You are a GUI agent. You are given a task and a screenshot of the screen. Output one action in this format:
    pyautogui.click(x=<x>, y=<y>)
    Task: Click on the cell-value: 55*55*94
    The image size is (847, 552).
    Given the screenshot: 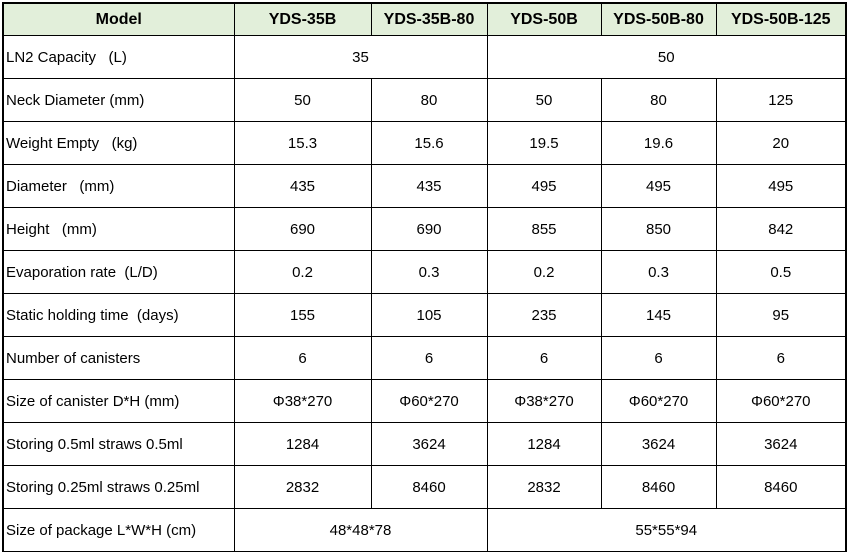 What is the action you would take?
    pyautogui.click(x=666, y=530)
    